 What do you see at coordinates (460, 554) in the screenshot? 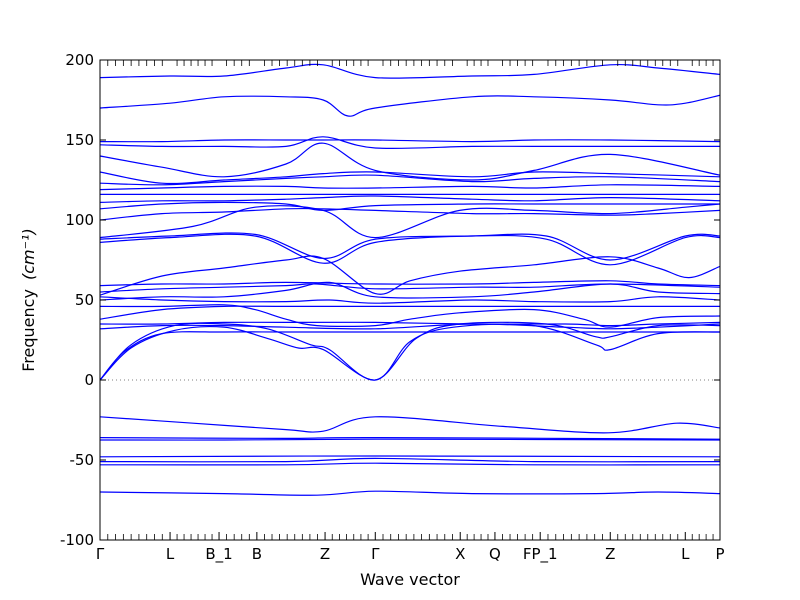
I see `x-tick-label: X` at bounding box center [460, 554].